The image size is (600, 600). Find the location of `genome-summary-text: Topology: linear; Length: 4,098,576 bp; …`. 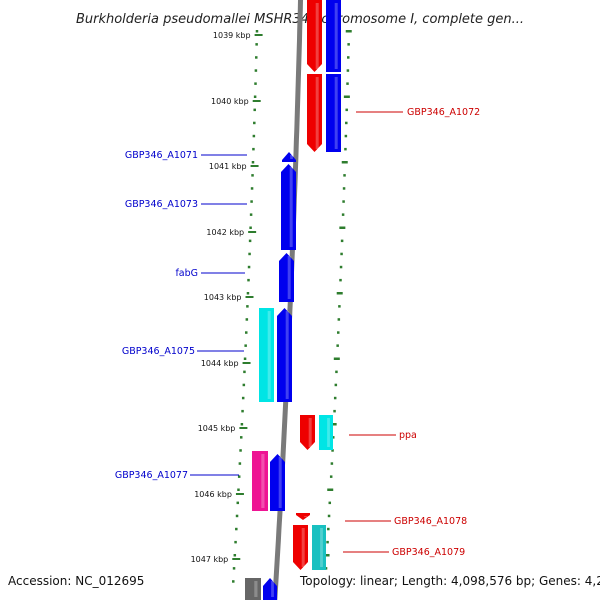

genome-summary-text: Topology: linear; Length: 4,098,576 bp; … is located at coordinates (449, 581).